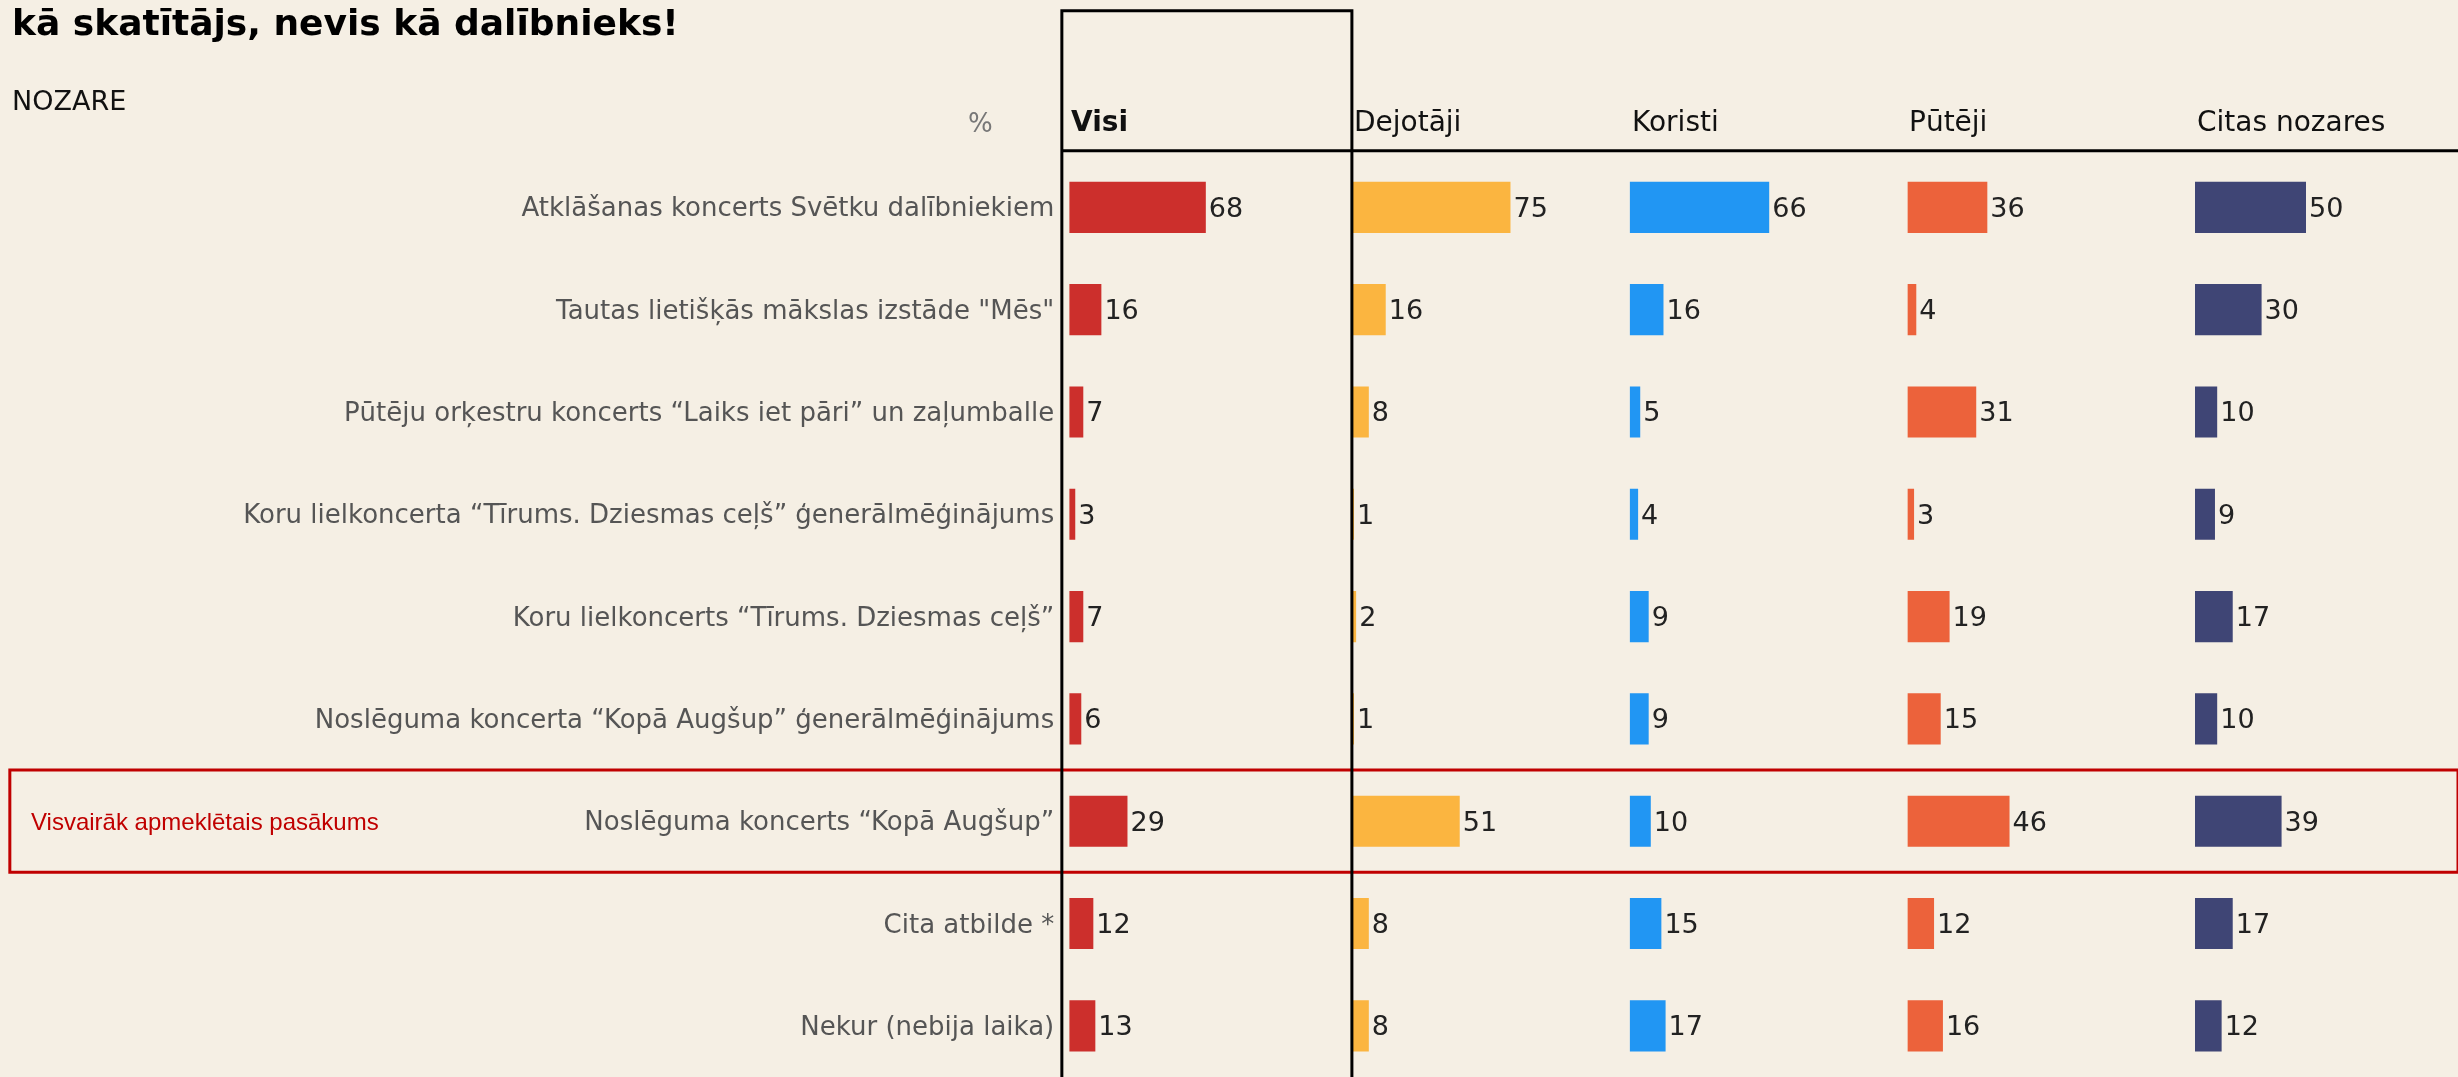 The image size is (2458, 1077). I want to click on data-label: 50, so click(2326, 207).